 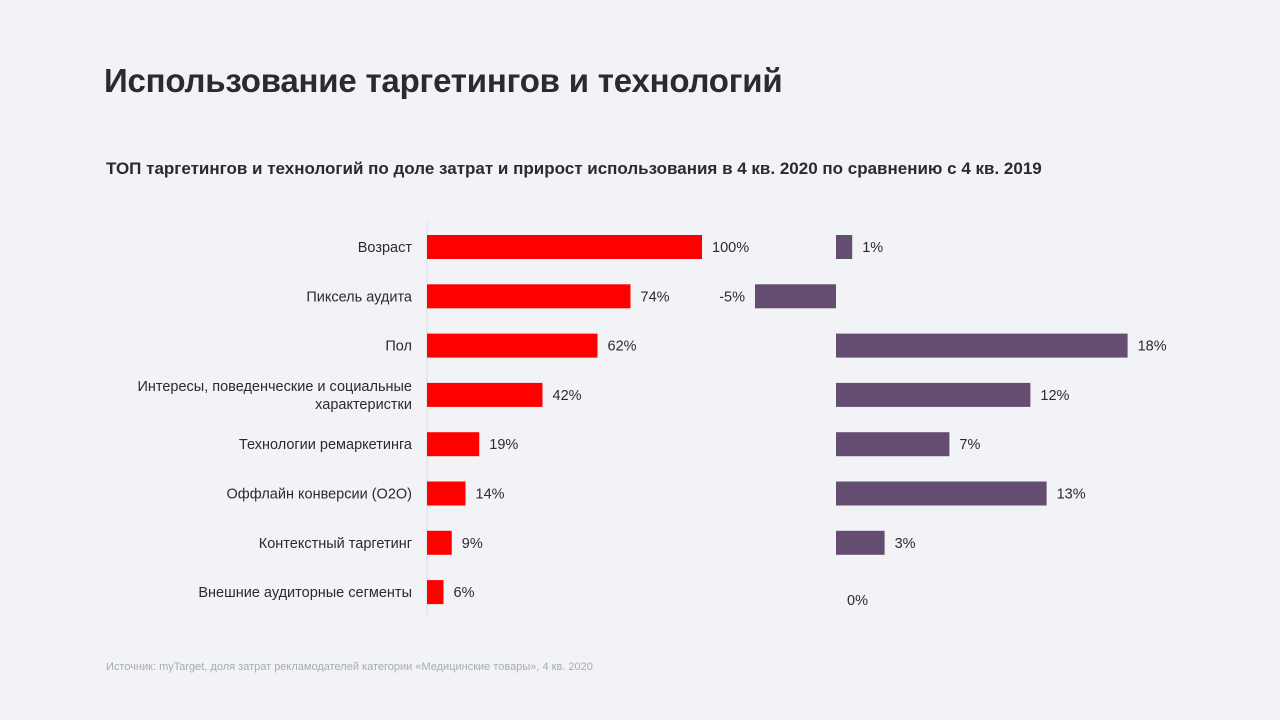 I want to click on category-label: Оффлайн конверсии (O2O), so click(x=319, y=495).